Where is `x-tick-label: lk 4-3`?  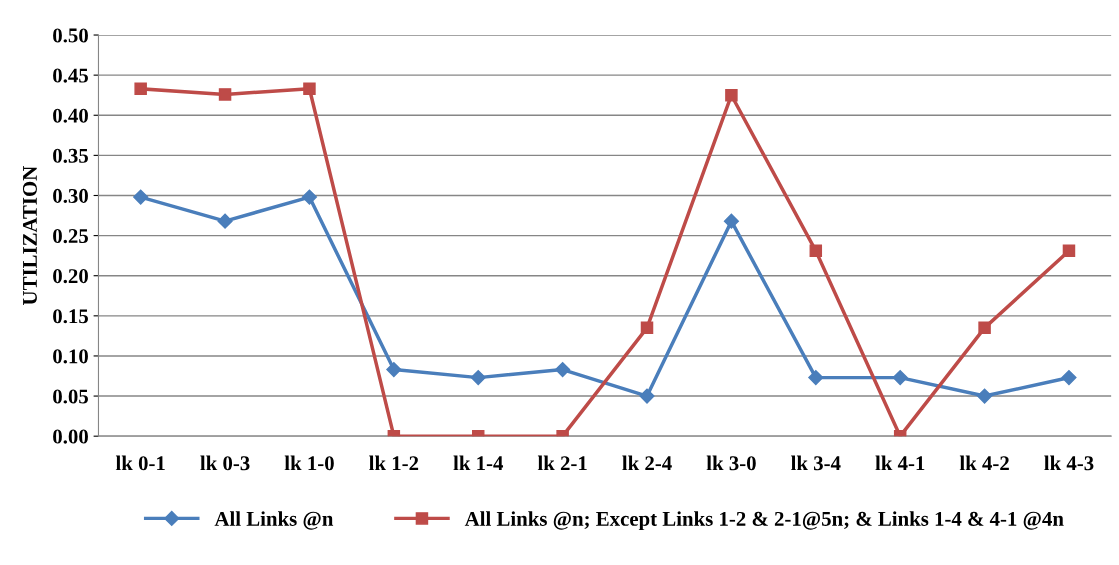
x-tick-label: lk 4-3 is located at coordinates (1069, 463).